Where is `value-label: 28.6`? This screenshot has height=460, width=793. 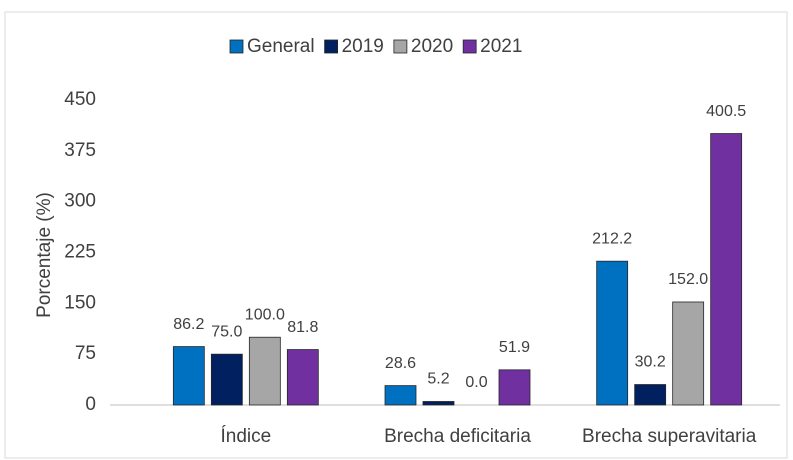 value-label: 28.6 is located at coordinates (400, 363).